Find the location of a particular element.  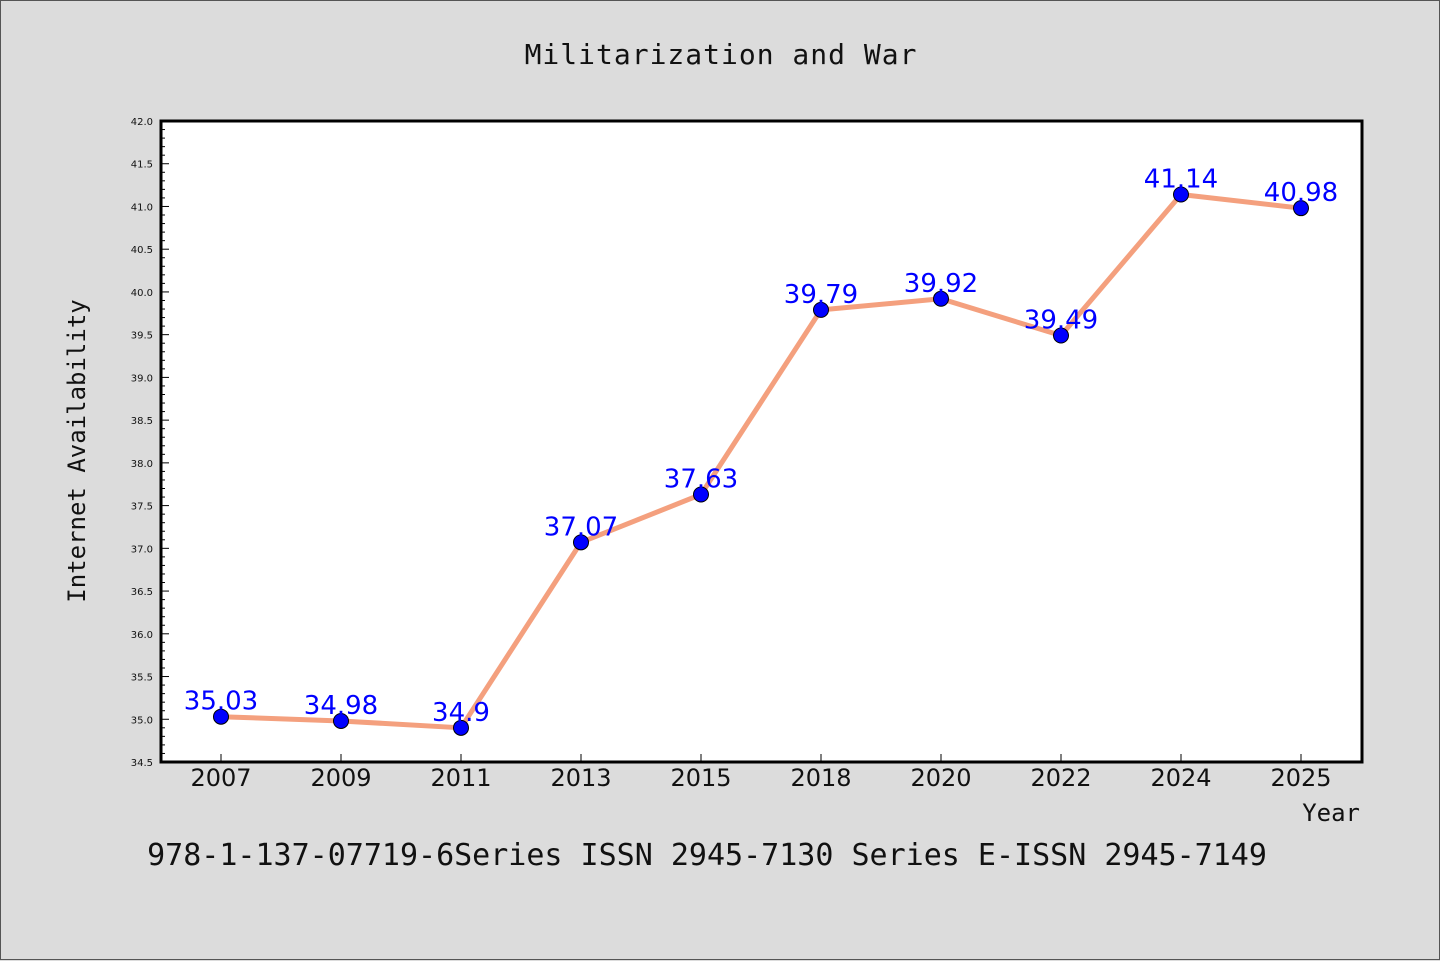

x-tick-label: 2011 is located at coordinates (460, 778).